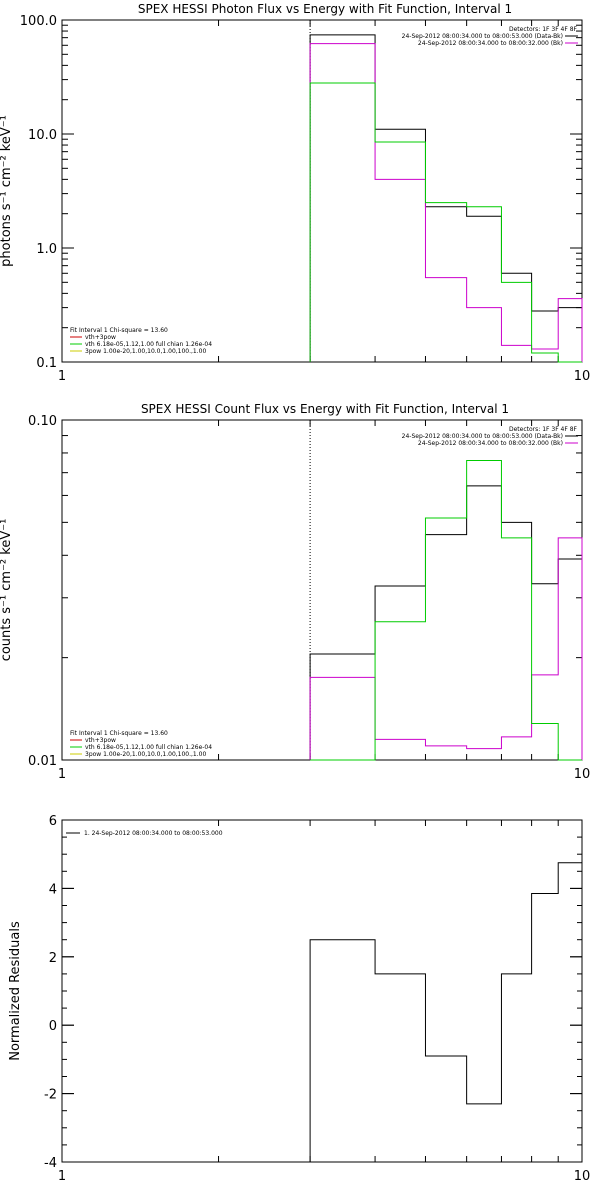 The image size is (600, 1200). Describe the element at coordinates (50, 1095) in the screenshot. I see `residuals-y-tick-label: -2` at that location.